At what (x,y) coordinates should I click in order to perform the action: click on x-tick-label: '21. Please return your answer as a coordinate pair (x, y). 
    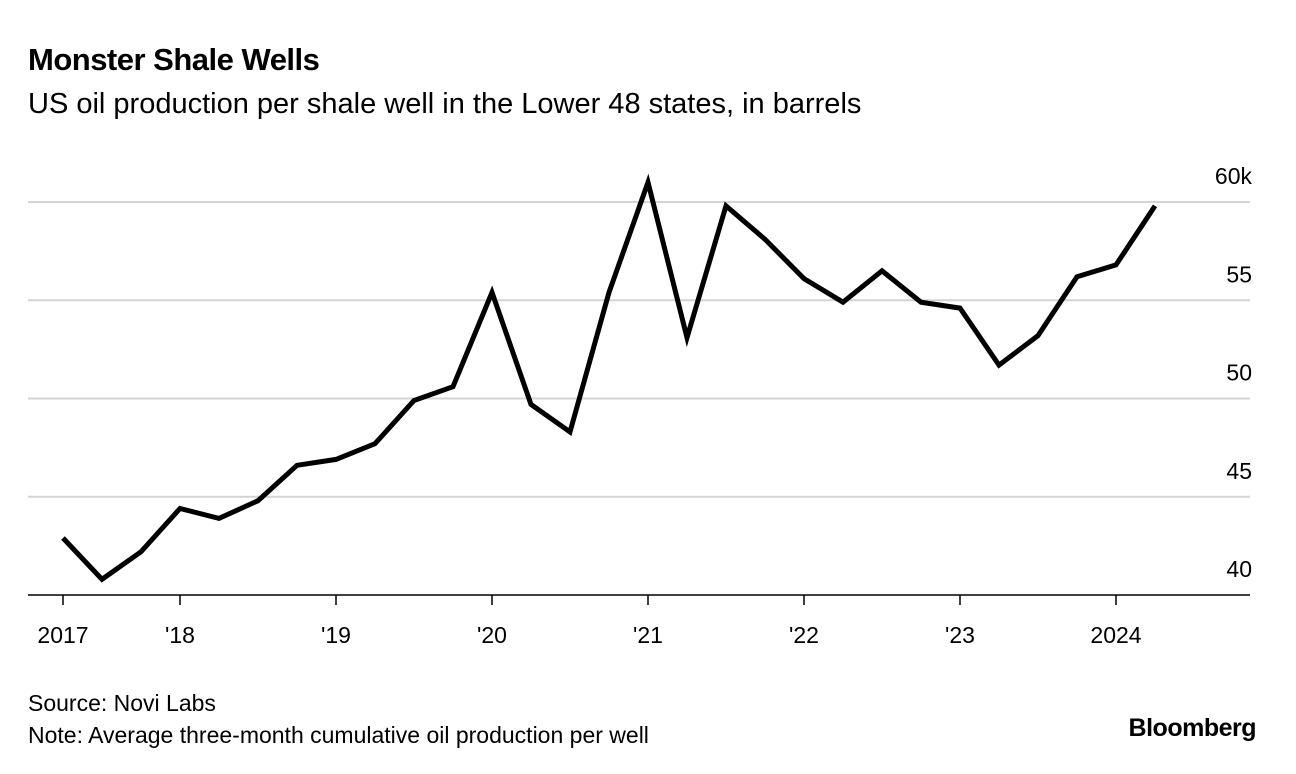
    Looking at the image, I should click on (648, 635).